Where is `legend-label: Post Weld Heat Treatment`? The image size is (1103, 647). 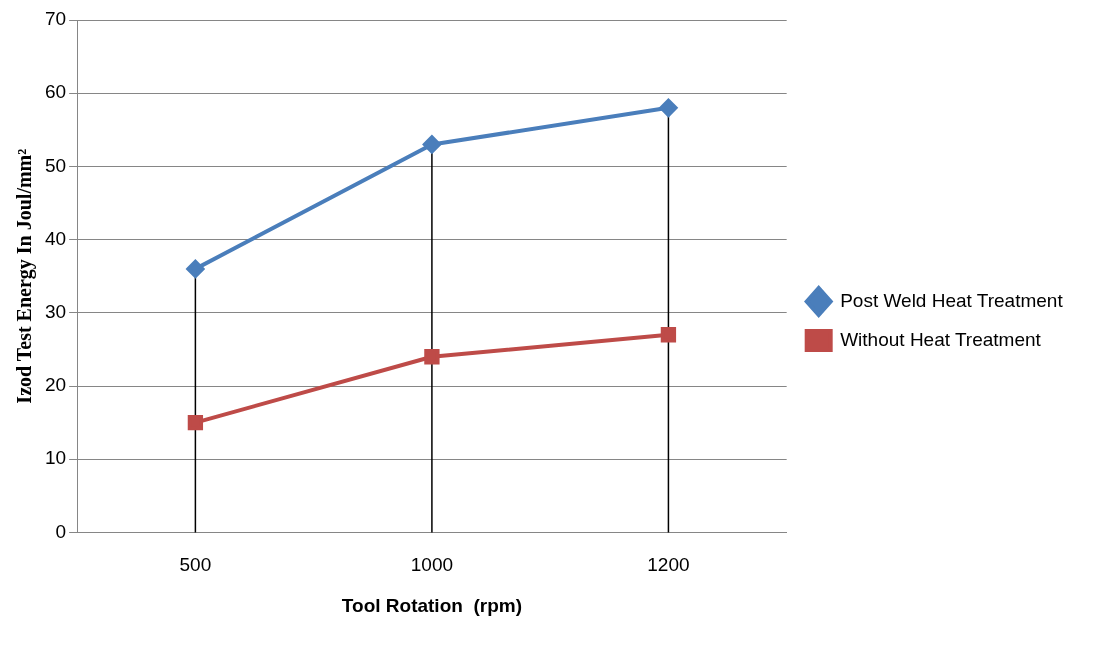 legend-label: Post Weld Heat Treatment is located at coordinates (952, 300).